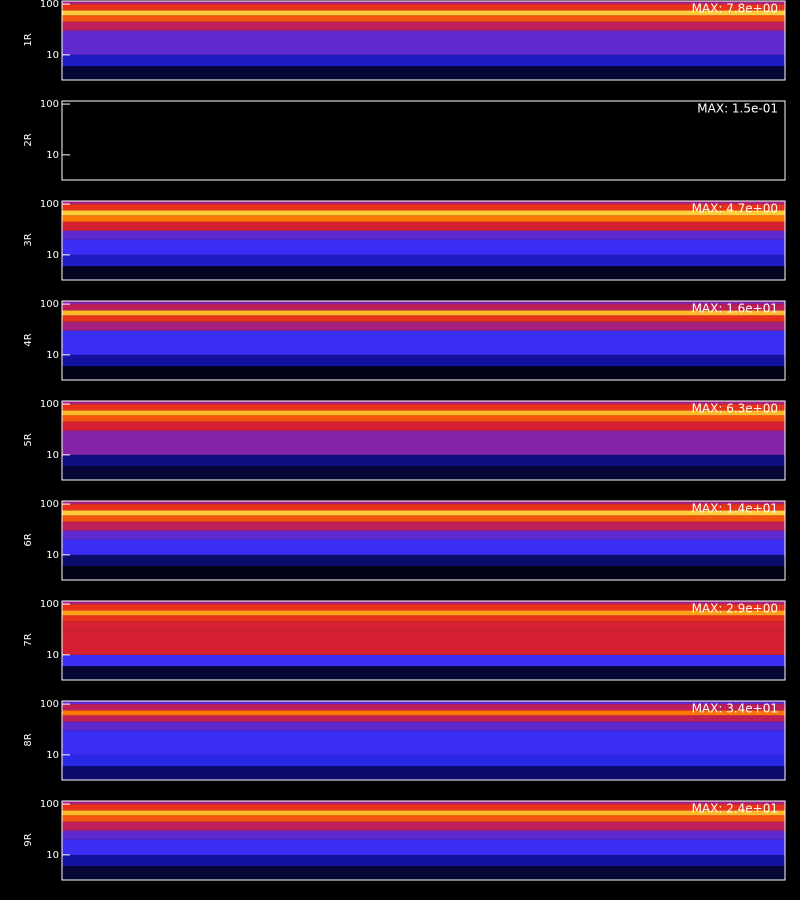 The width and height of the screenshot is (800, 900). I want to click on y-axis-label: 5R, so click(28, 439).